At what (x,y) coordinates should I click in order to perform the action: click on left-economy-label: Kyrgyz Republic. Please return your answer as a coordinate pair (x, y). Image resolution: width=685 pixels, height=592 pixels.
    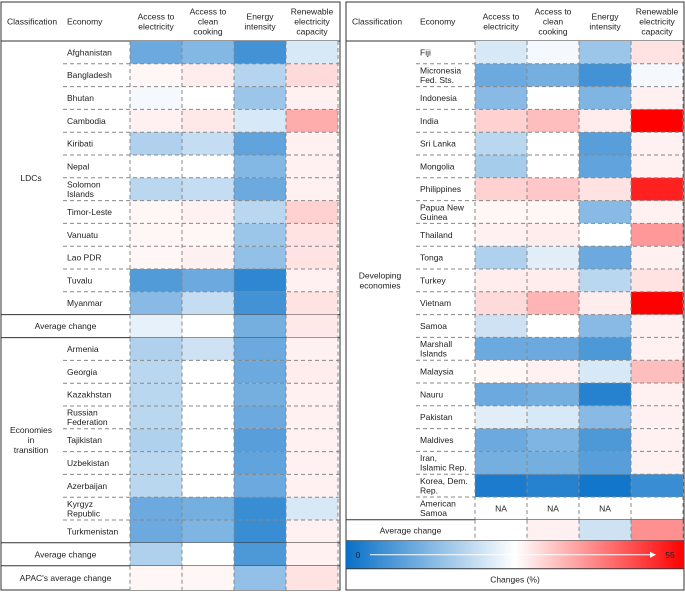
    Looking at the image, I should click on (84, 508).